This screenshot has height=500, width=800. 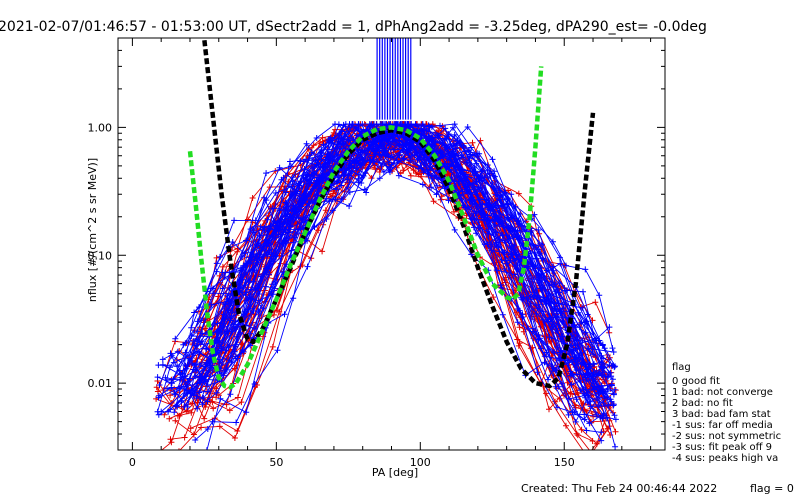 I want to click on y-axis-label: nflux [#/(cm^2 s sr MeV)], so click(x=92, y=230).